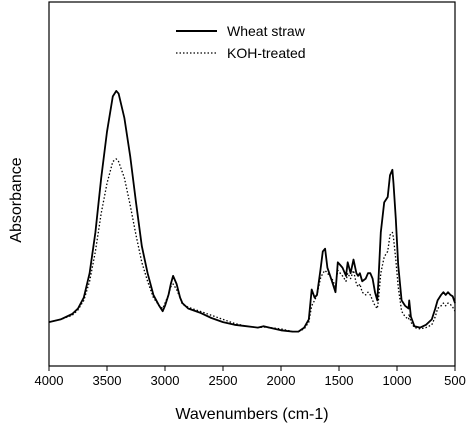  What do you see at coordinates (455, 380) in the screenshot?
I see `x-tick-label: 500` at bounding box center [455, 380].